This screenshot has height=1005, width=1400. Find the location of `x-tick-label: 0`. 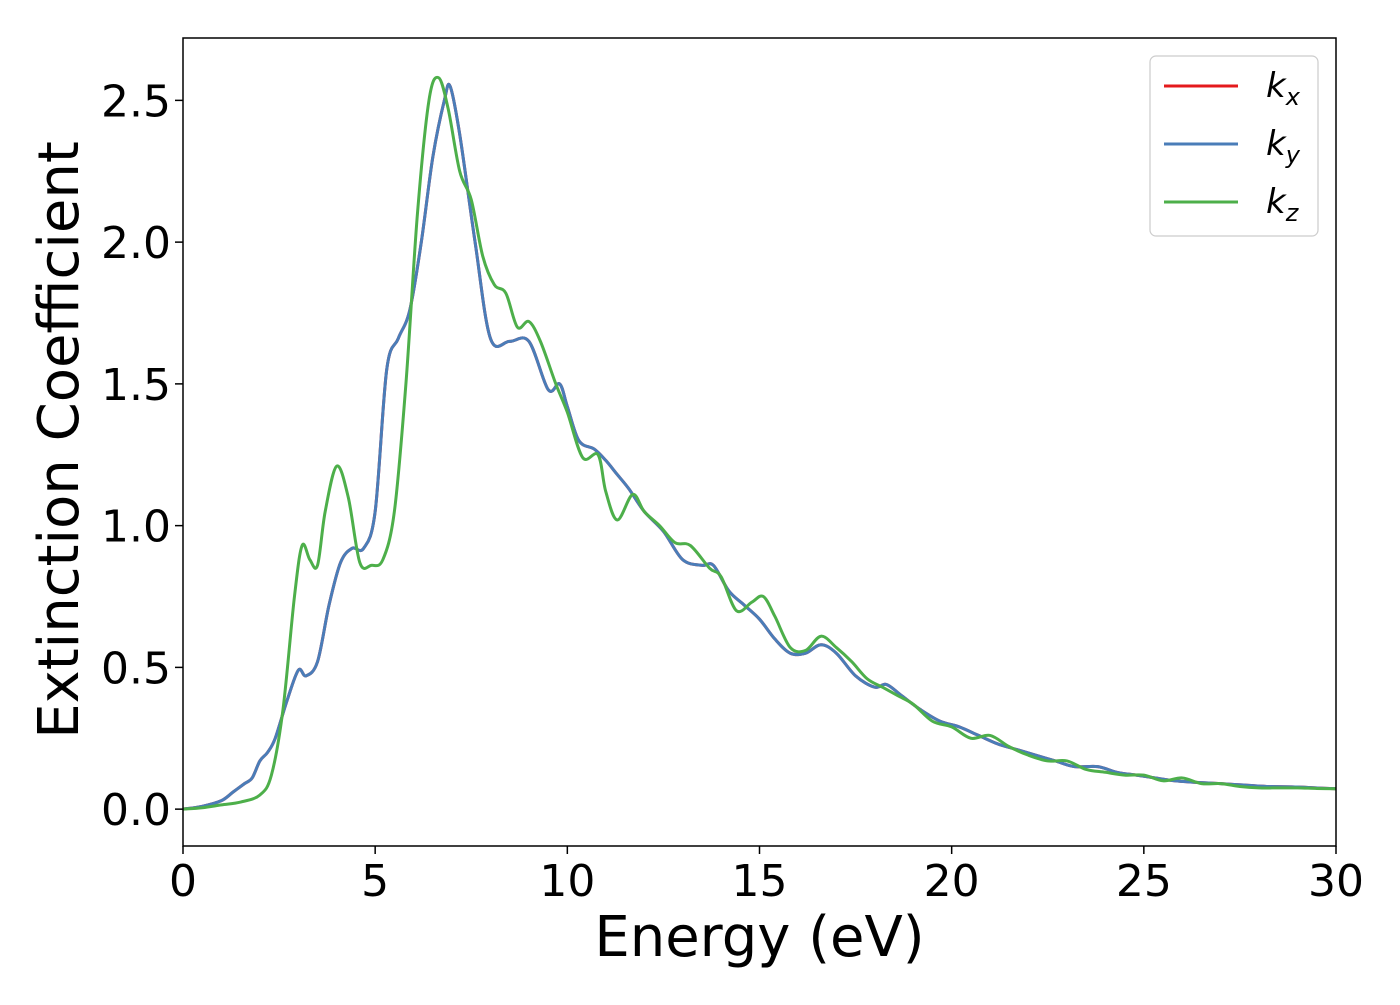

x-tick-label: 0 is located at coordinates (183, 881).